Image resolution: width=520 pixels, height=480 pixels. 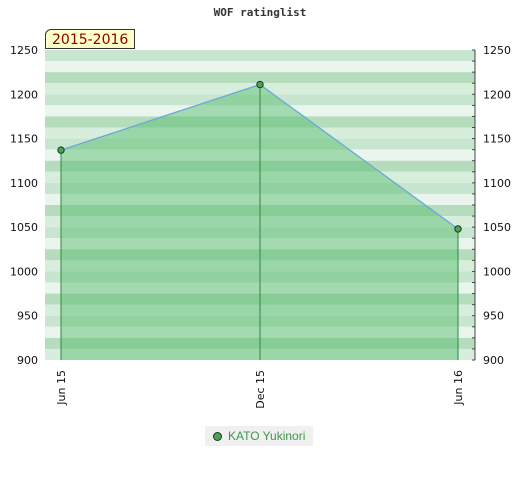 I want to click on y-tick-label: 1150, so click(x=24, y=139).